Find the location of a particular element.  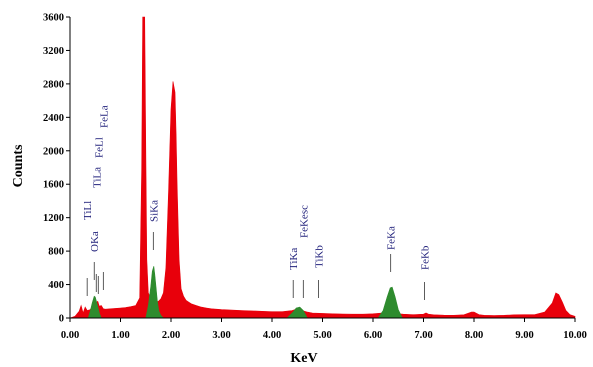

peak-label: SiKa is located at coordinates (154, 211).